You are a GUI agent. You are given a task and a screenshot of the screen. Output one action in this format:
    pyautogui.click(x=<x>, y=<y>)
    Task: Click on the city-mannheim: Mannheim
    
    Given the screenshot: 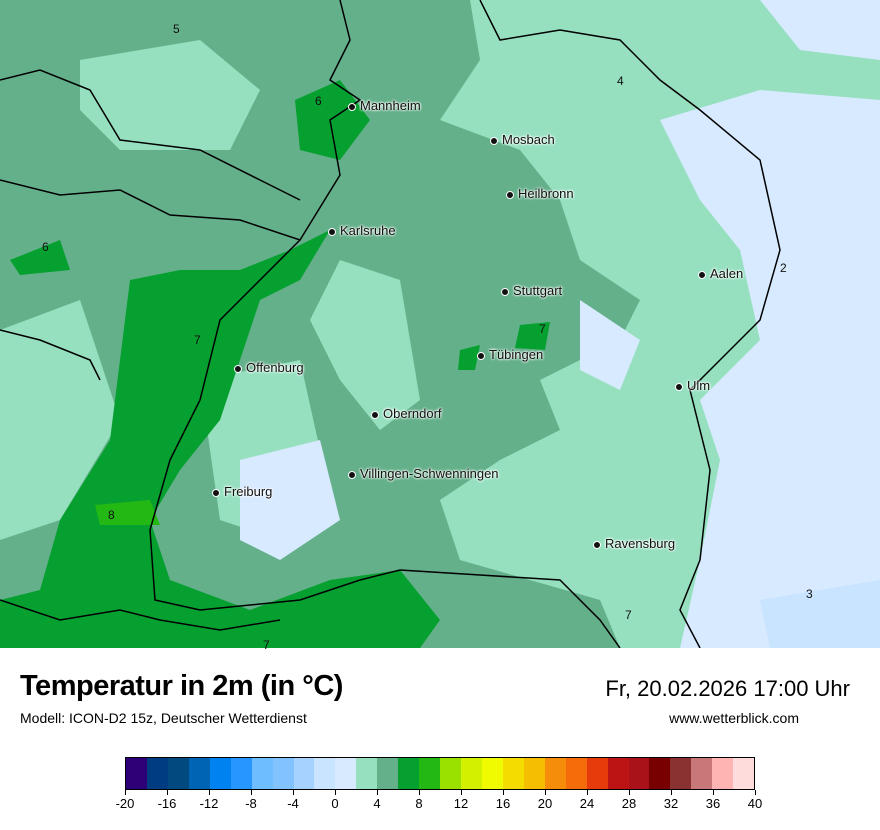 What is the action you would take?
    pyautogui.click(x=384, y=105)
    